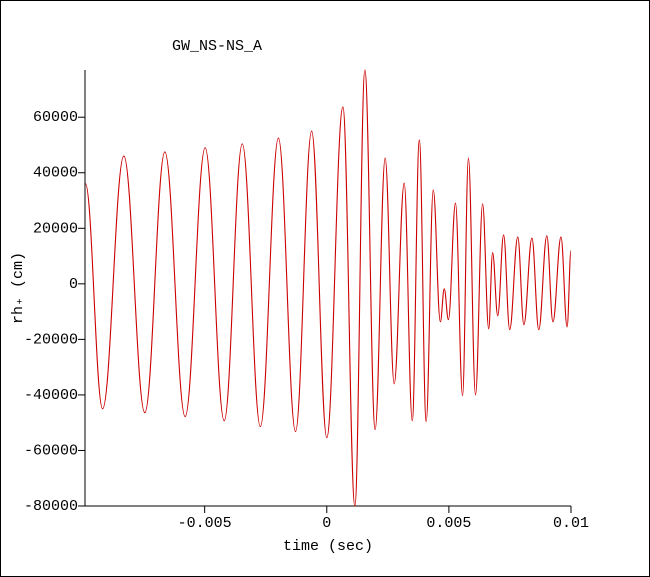  What do you see at coordinates (328, 546) in the screenshot?
I see `x-axis-label: time (sec)` at bounding box center [328, 546].